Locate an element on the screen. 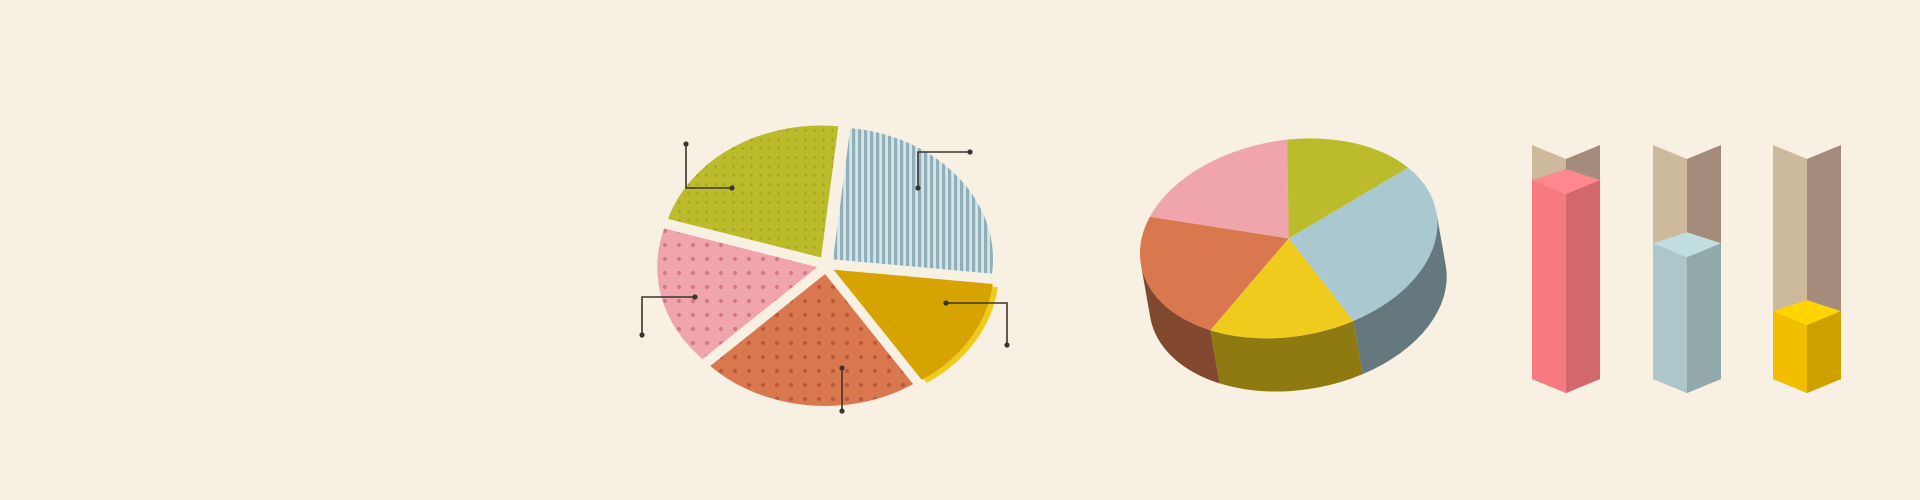  3d-pie is located at coordinates (1293, 265).